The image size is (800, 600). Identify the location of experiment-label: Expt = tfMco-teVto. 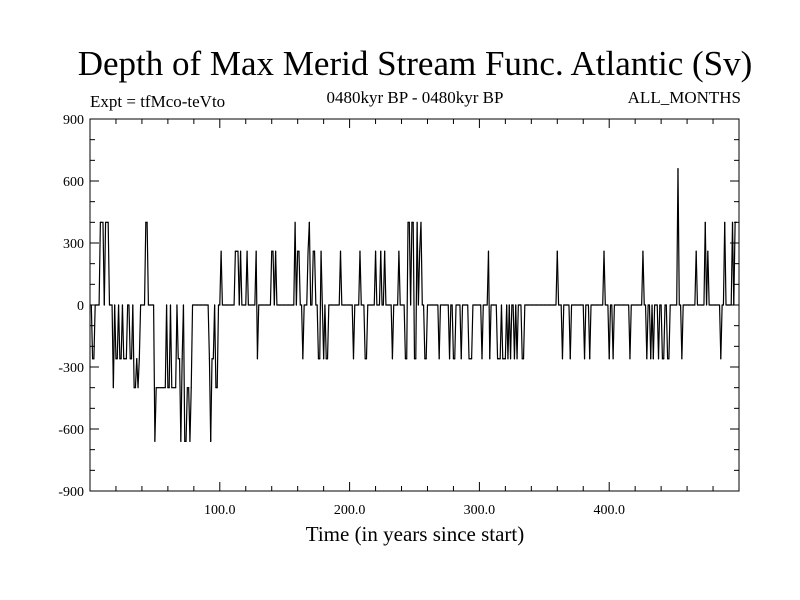
(158, 101).